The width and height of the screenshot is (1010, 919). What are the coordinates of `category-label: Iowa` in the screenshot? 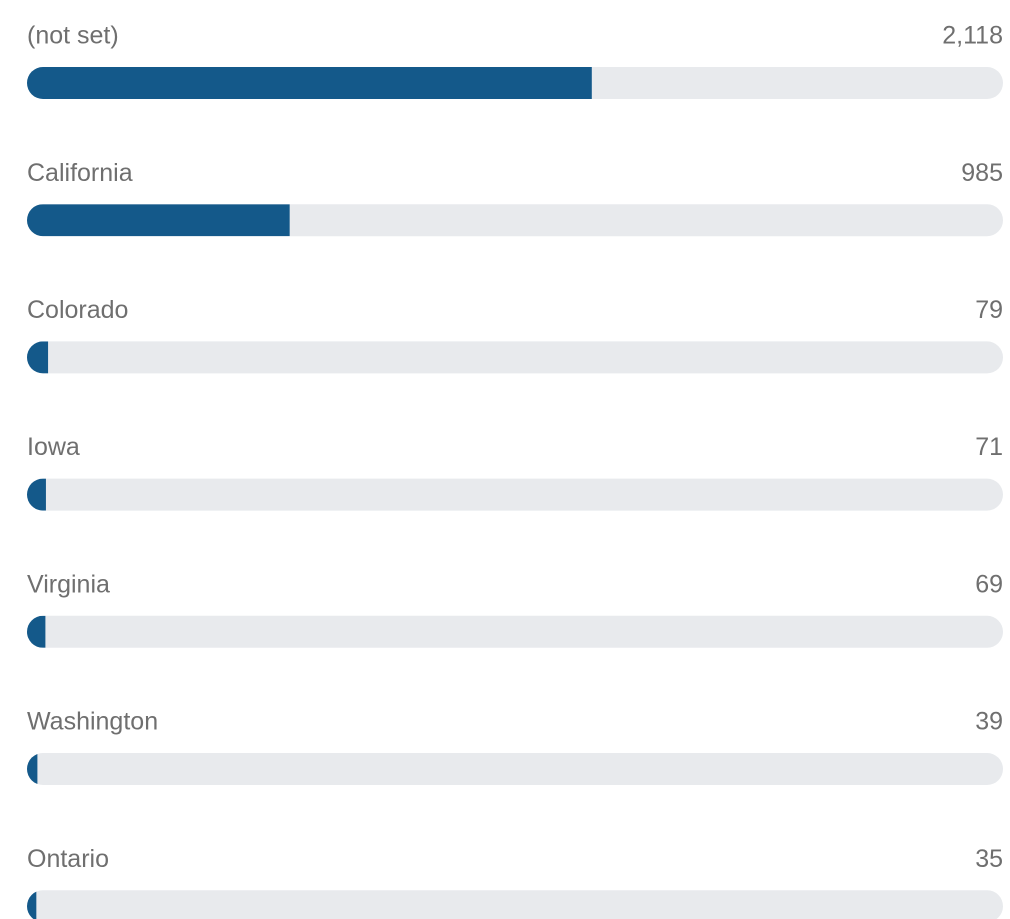 It's located at (53, 447).